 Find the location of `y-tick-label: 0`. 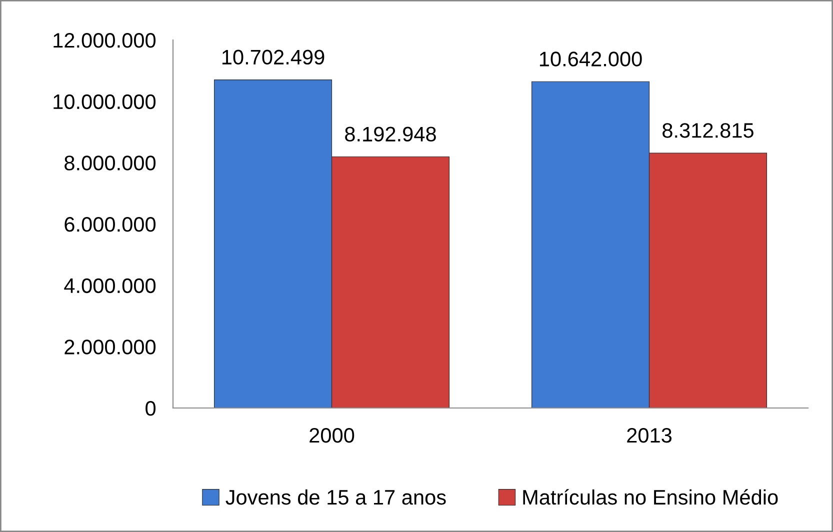

y-tick-label: 0 is located at coordinates (151, 408).